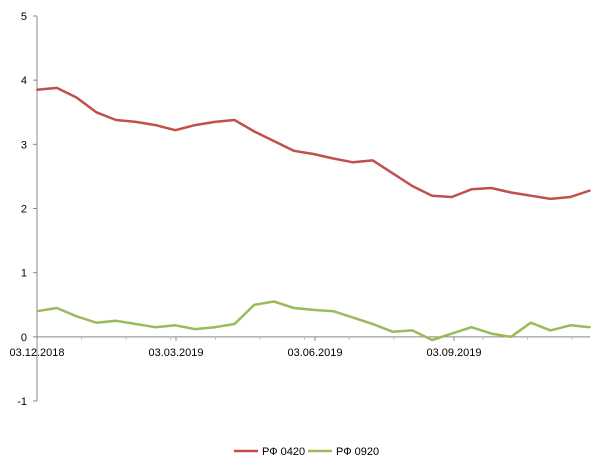  What do you see at coordinates (22, 402) in the screenshot?
I see `y-tick-label: -1` at bounding box center [22, 402].